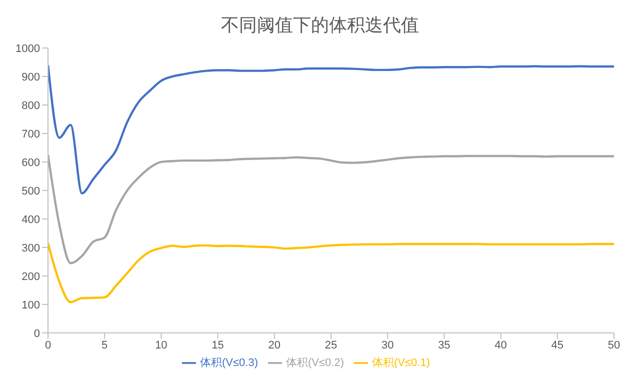 This screenshot has height=382, width=640. Describe the element at coordinates (274, 346) in the screenshot. I see `x-tick-label: 20` at that location.